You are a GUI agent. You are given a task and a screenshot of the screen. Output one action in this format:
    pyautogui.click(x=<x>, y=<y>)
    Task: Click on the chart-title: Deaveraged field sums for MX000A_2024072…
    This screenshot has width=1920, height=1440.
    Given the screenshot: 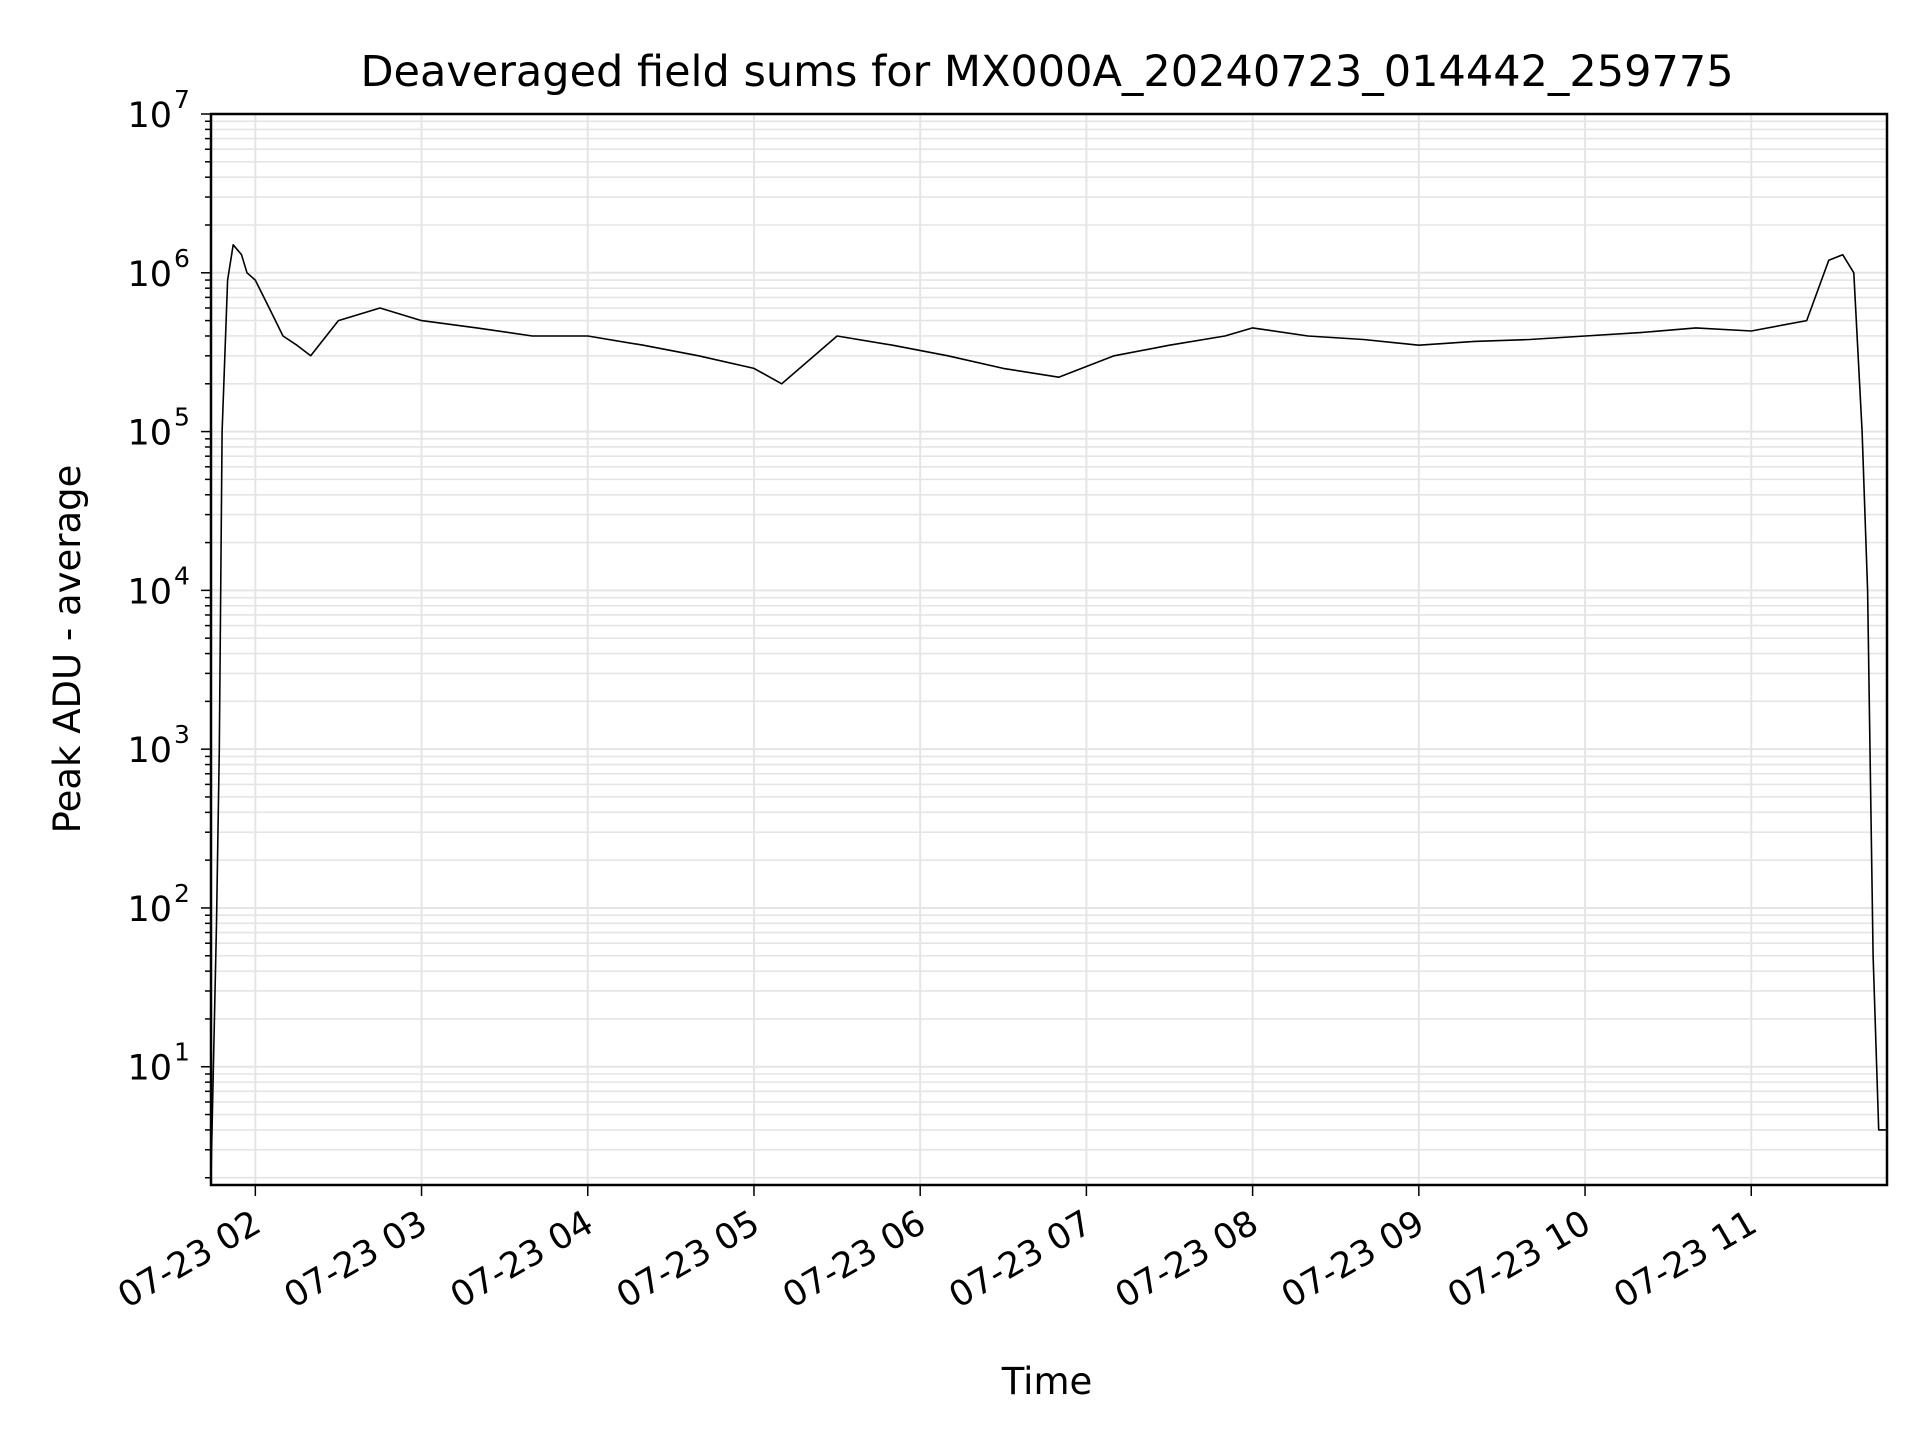 What is the action you would take?
    pyautogui.click(x=1046, y=72)
    